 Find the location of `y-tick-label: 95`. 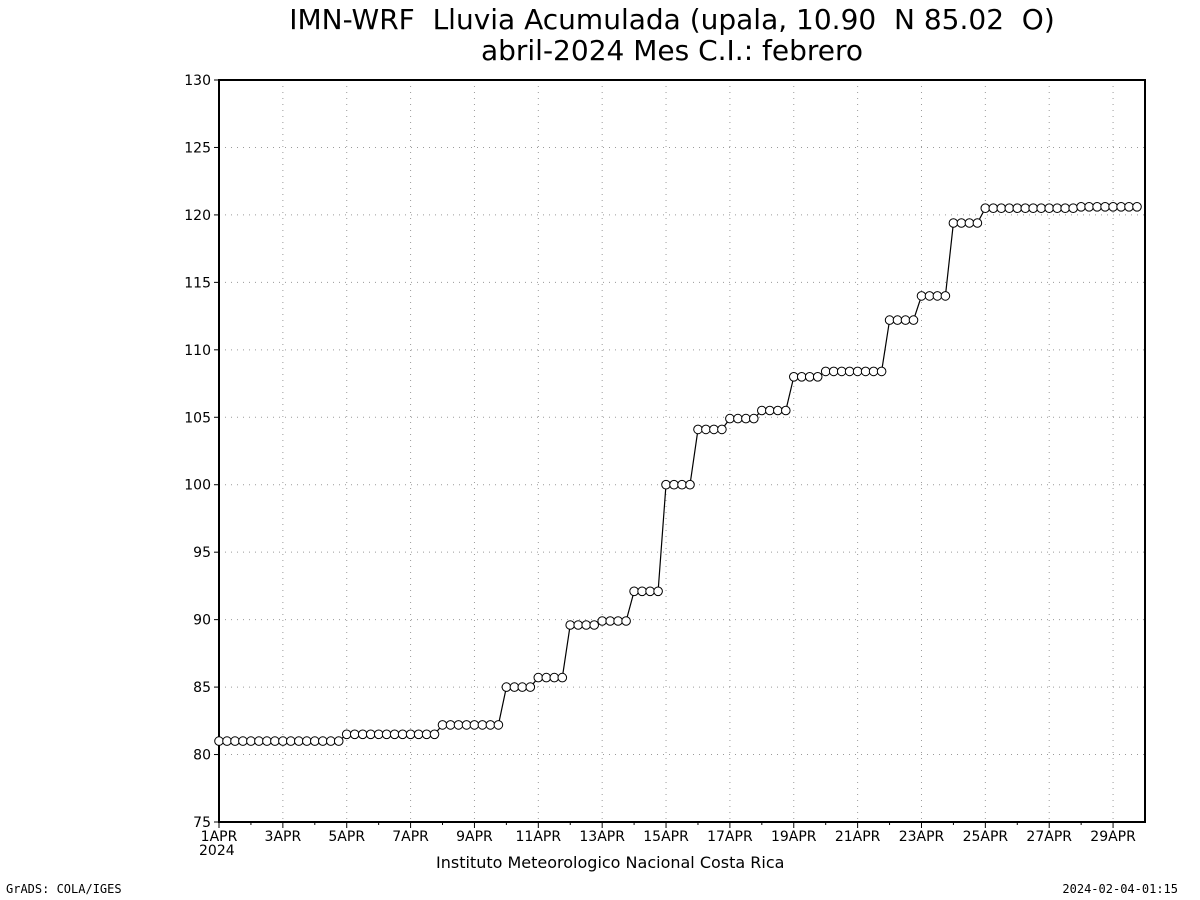

y-tick-label: 95 is located at coordinates (202, 553).